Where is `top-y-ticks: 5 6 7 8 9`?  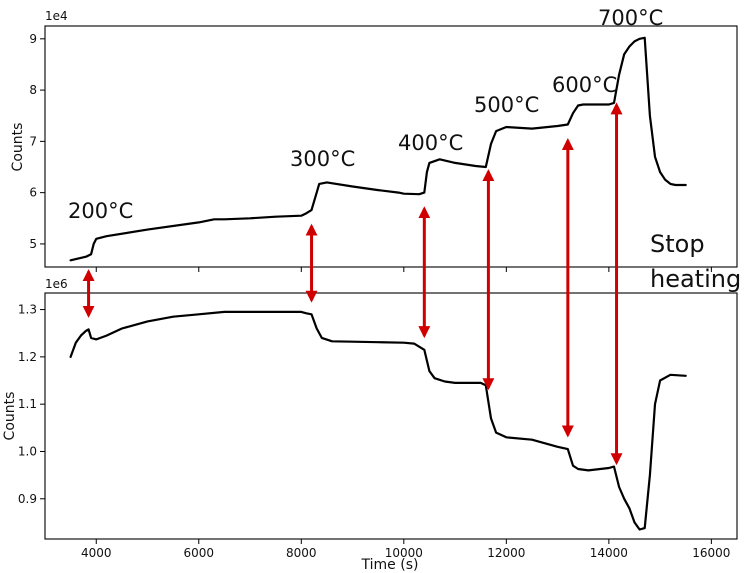
top-y-ticks: 5 6 7 8 9 is located at coordinates (37, 141).